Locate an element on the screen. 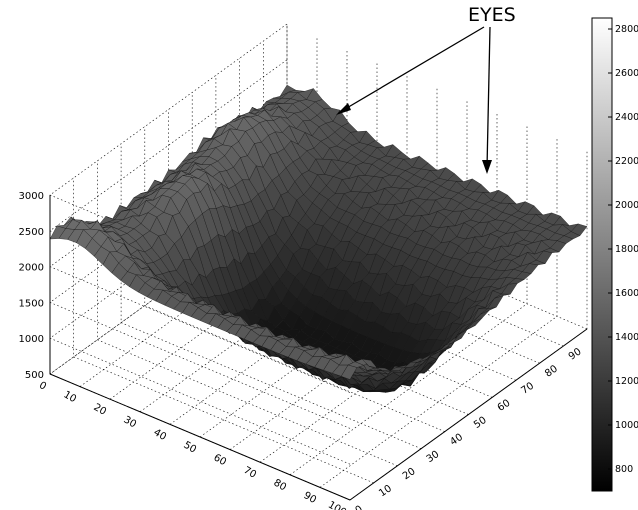 The width and height of the screenshot is (638, 510). y-tick-label: 10 is located at coordinates (69, 397).